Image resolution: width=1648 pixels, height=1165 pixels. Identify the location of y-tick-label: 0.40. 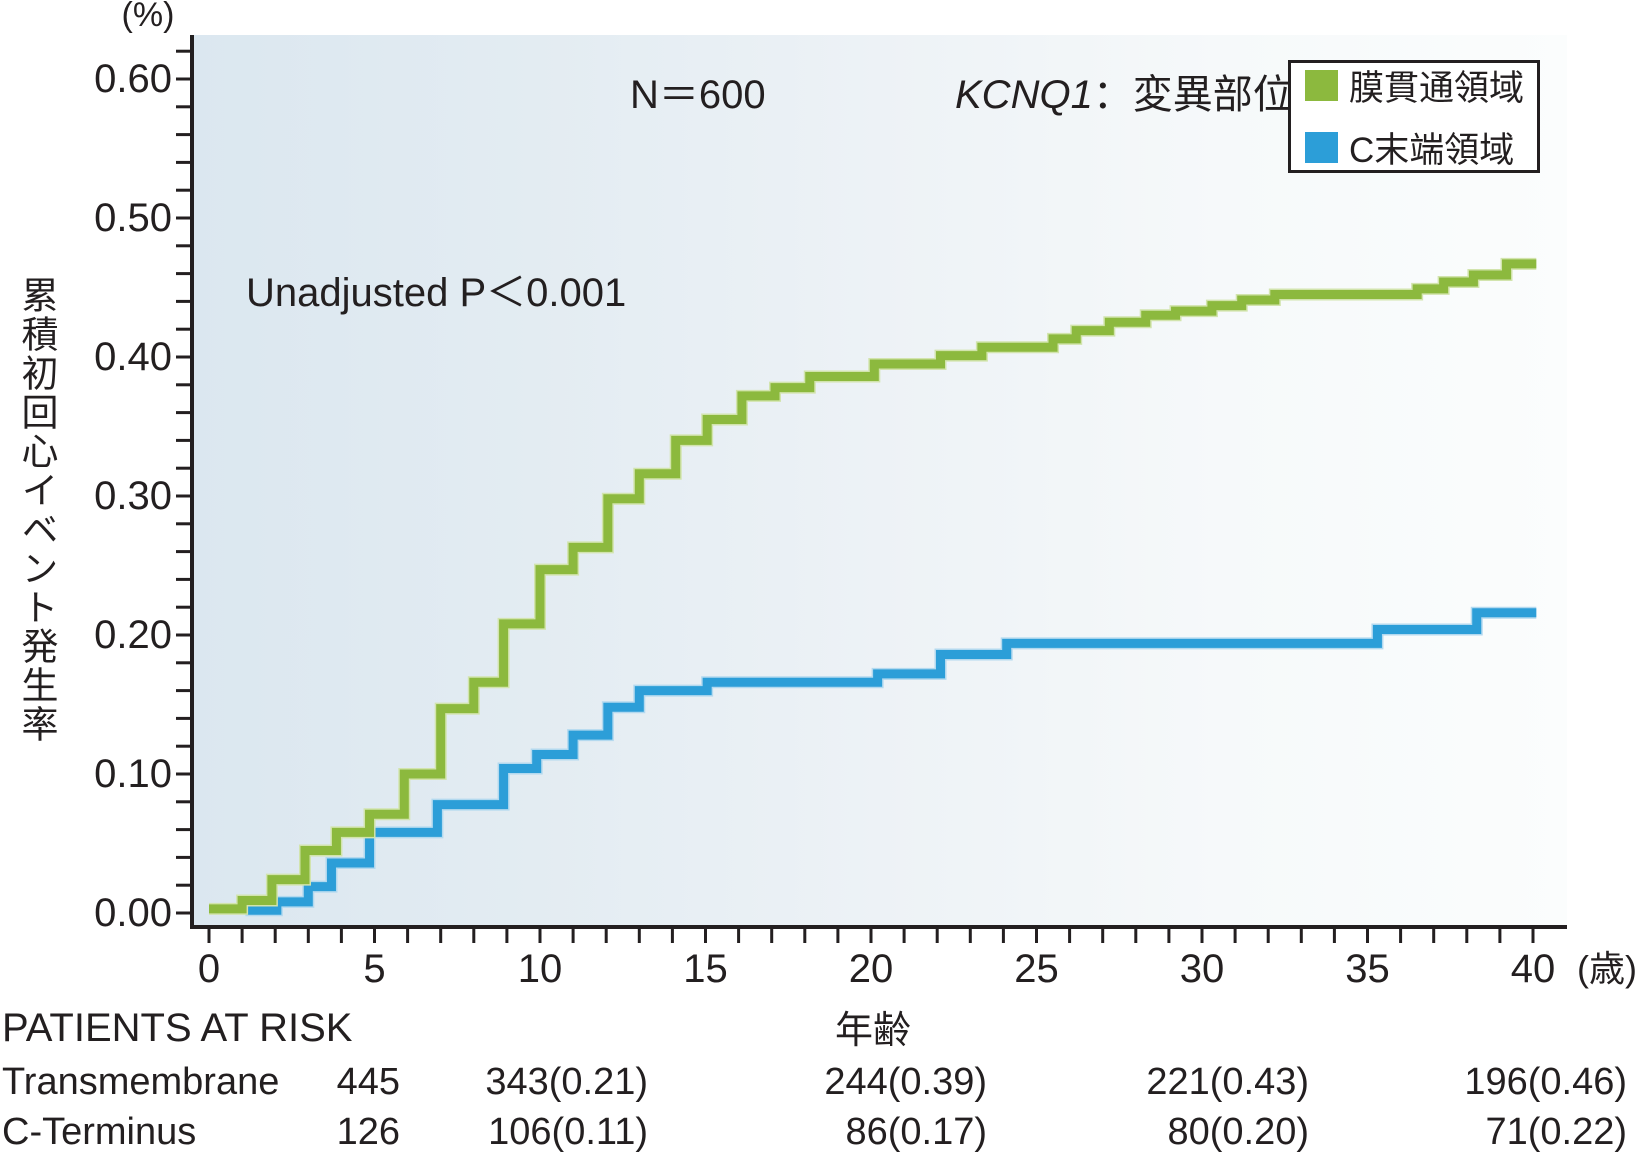
(133, 357).